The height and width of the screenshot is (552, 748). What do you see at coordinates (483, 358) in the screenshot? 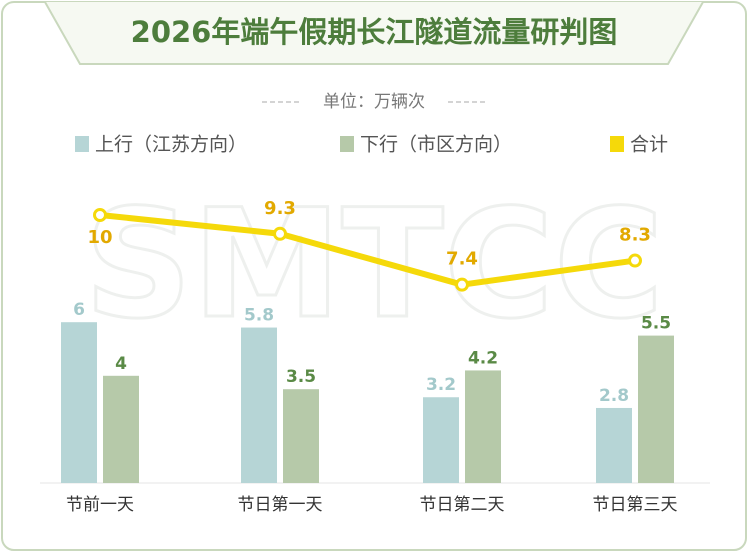
I see `value-label: 4.2` at bounding box center [483, 358].